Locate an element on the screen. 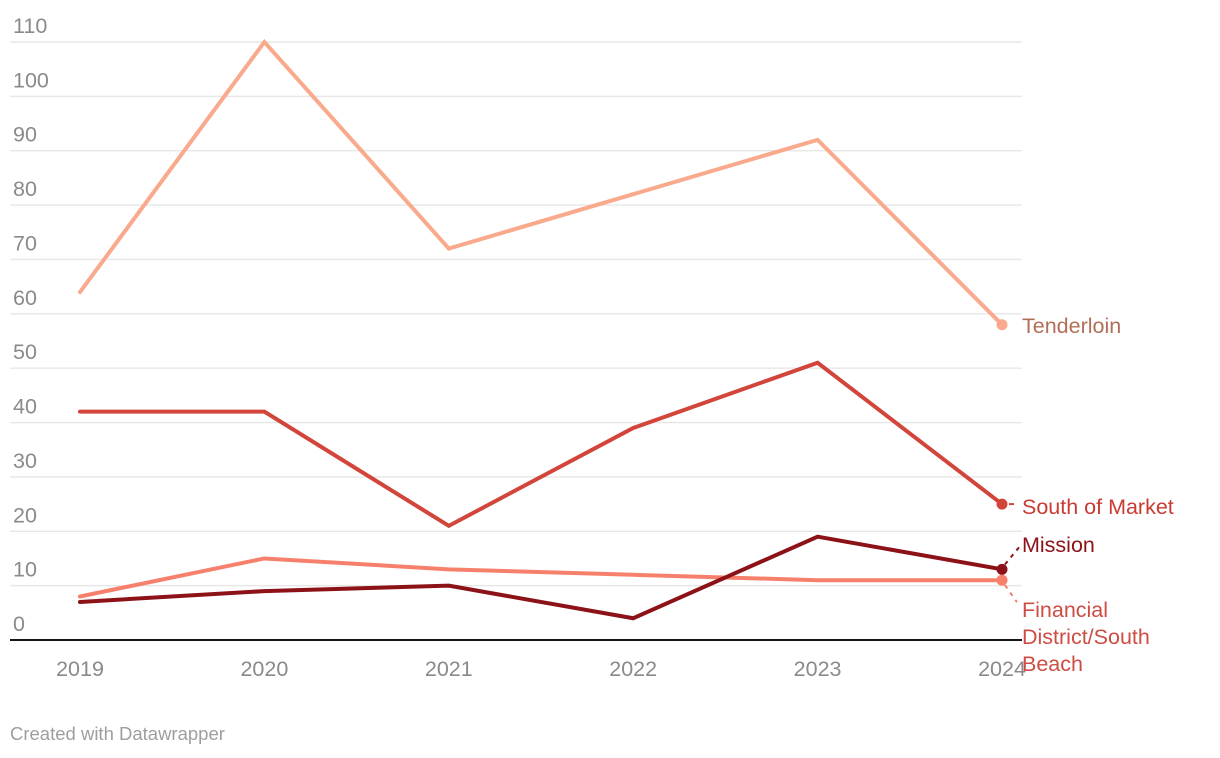  y-tick-label: 50 is located at coordinates (25, 352).